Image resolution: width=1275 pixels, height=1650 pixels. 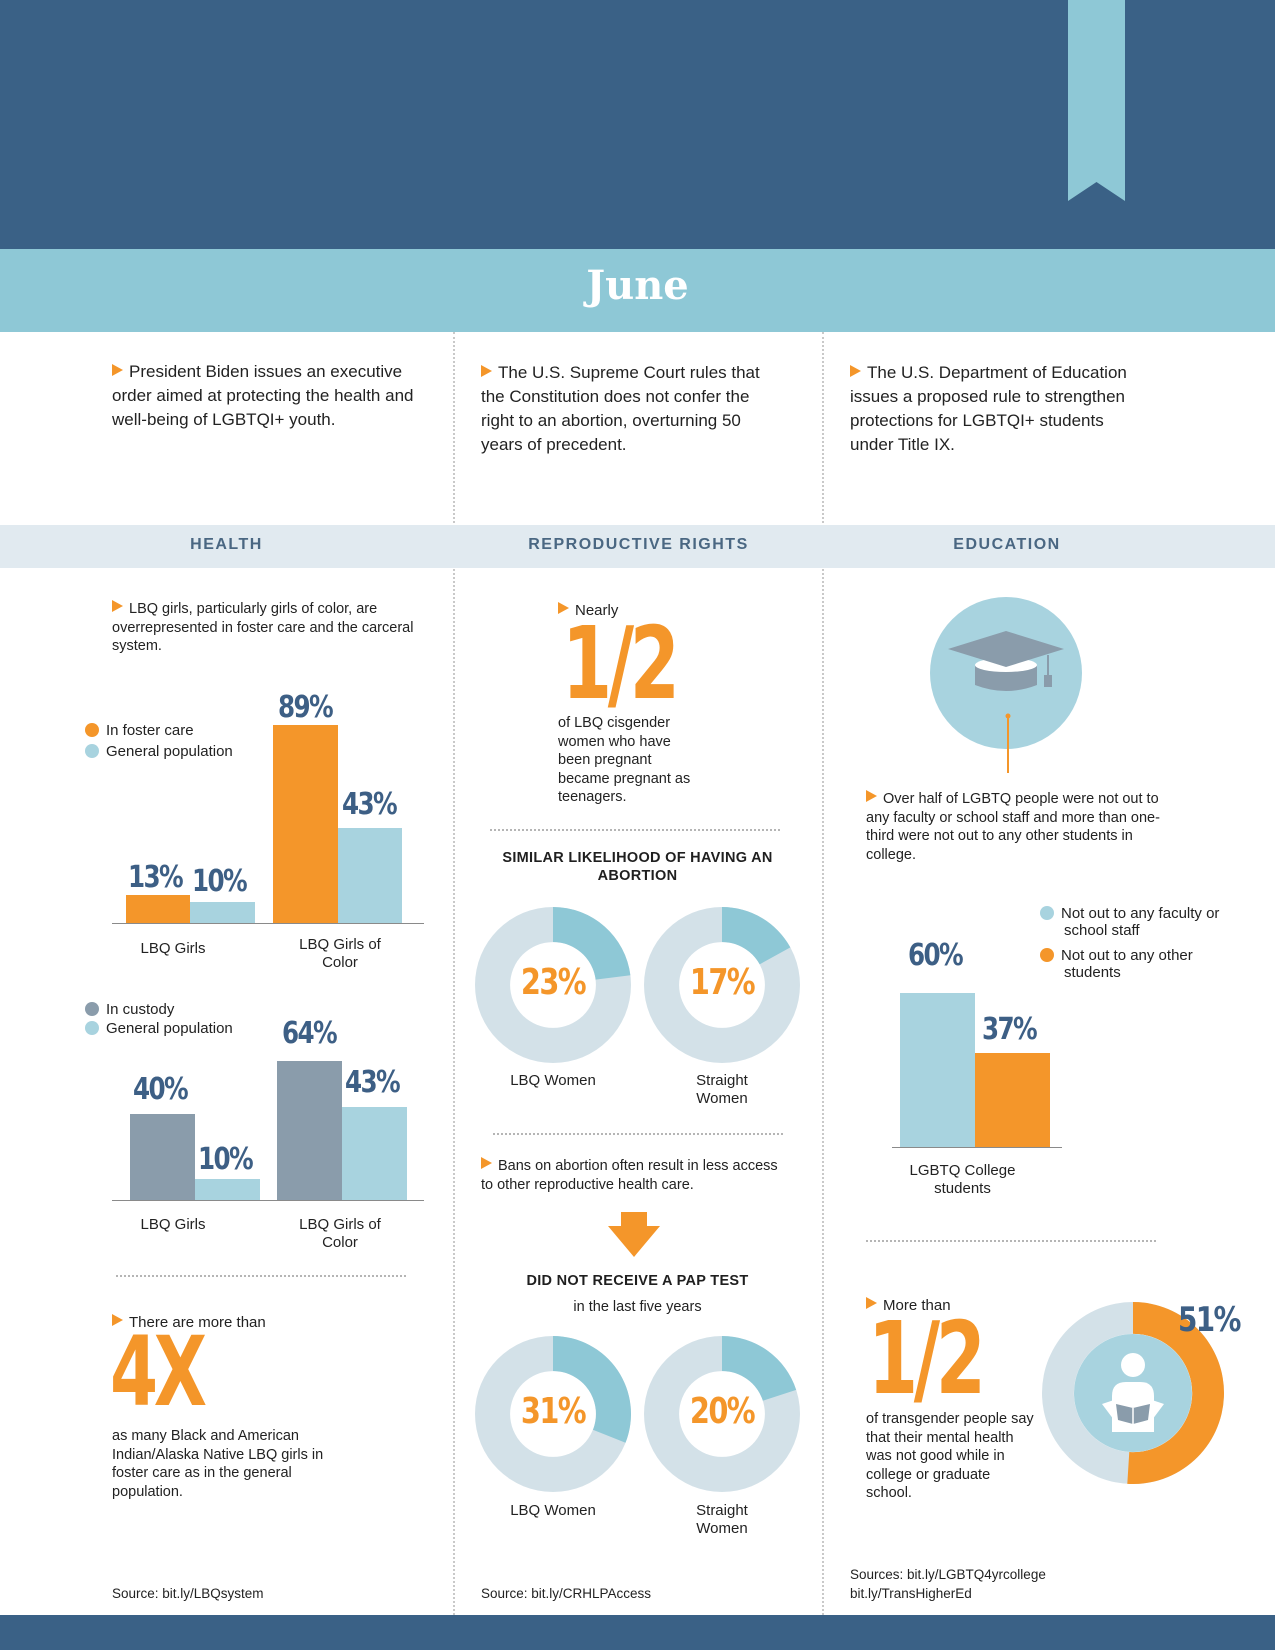 I want to click on donut-label: 23%, so click(x=553, y=982).